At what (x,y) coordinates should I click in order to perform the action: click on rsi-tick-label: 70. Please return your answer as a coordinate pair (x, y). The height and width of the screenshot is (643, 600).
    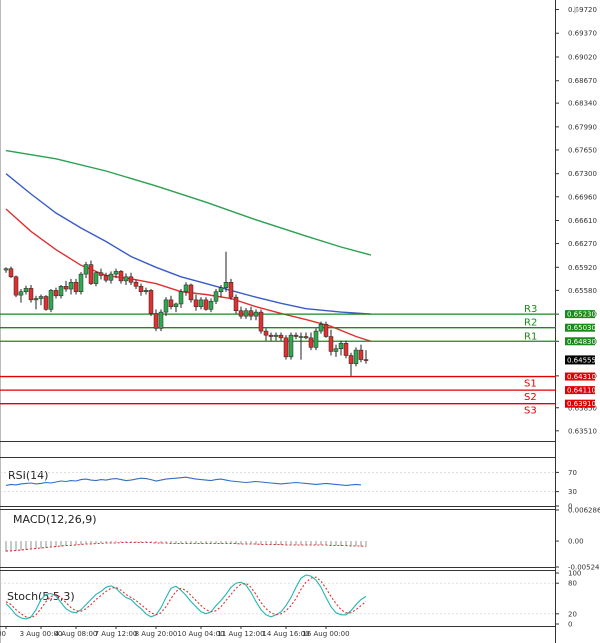
    Looking at the image, I should click on (572, 473).